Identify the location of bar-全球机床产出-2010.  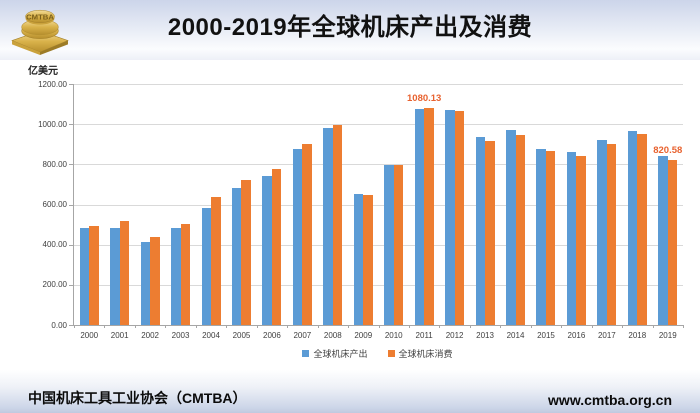
(389, 245).